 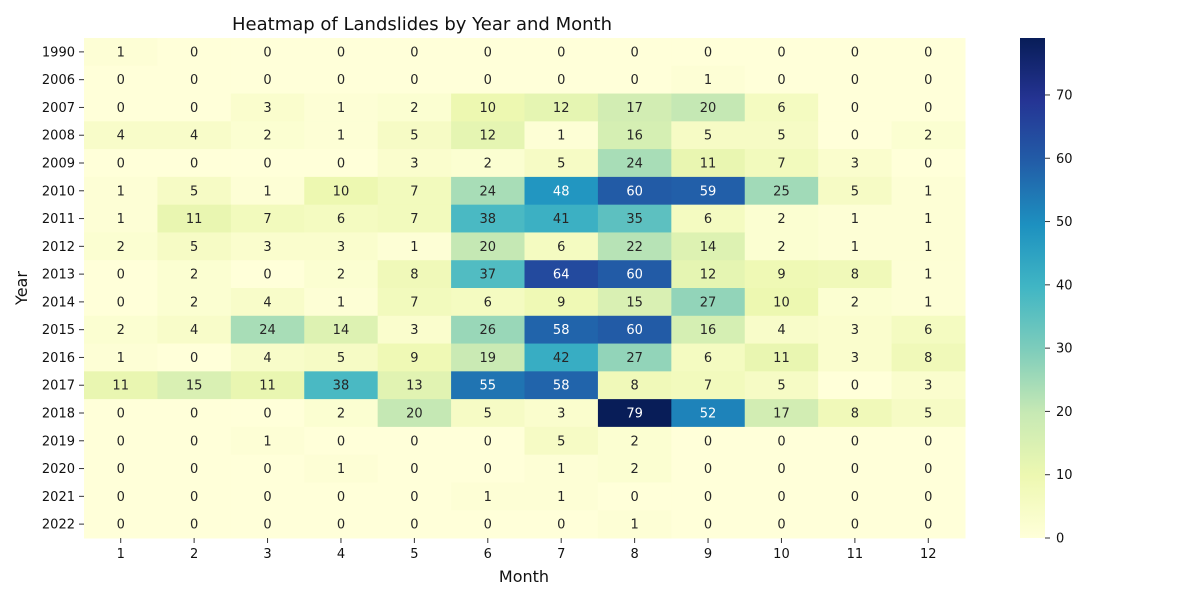 What do you see at coordinates (527, 550) in the screenshot?
I see `x-axis-ticks: 1 2 3 4 5 6 7 8 9 10 11 12` at bounding box center [527, 550].